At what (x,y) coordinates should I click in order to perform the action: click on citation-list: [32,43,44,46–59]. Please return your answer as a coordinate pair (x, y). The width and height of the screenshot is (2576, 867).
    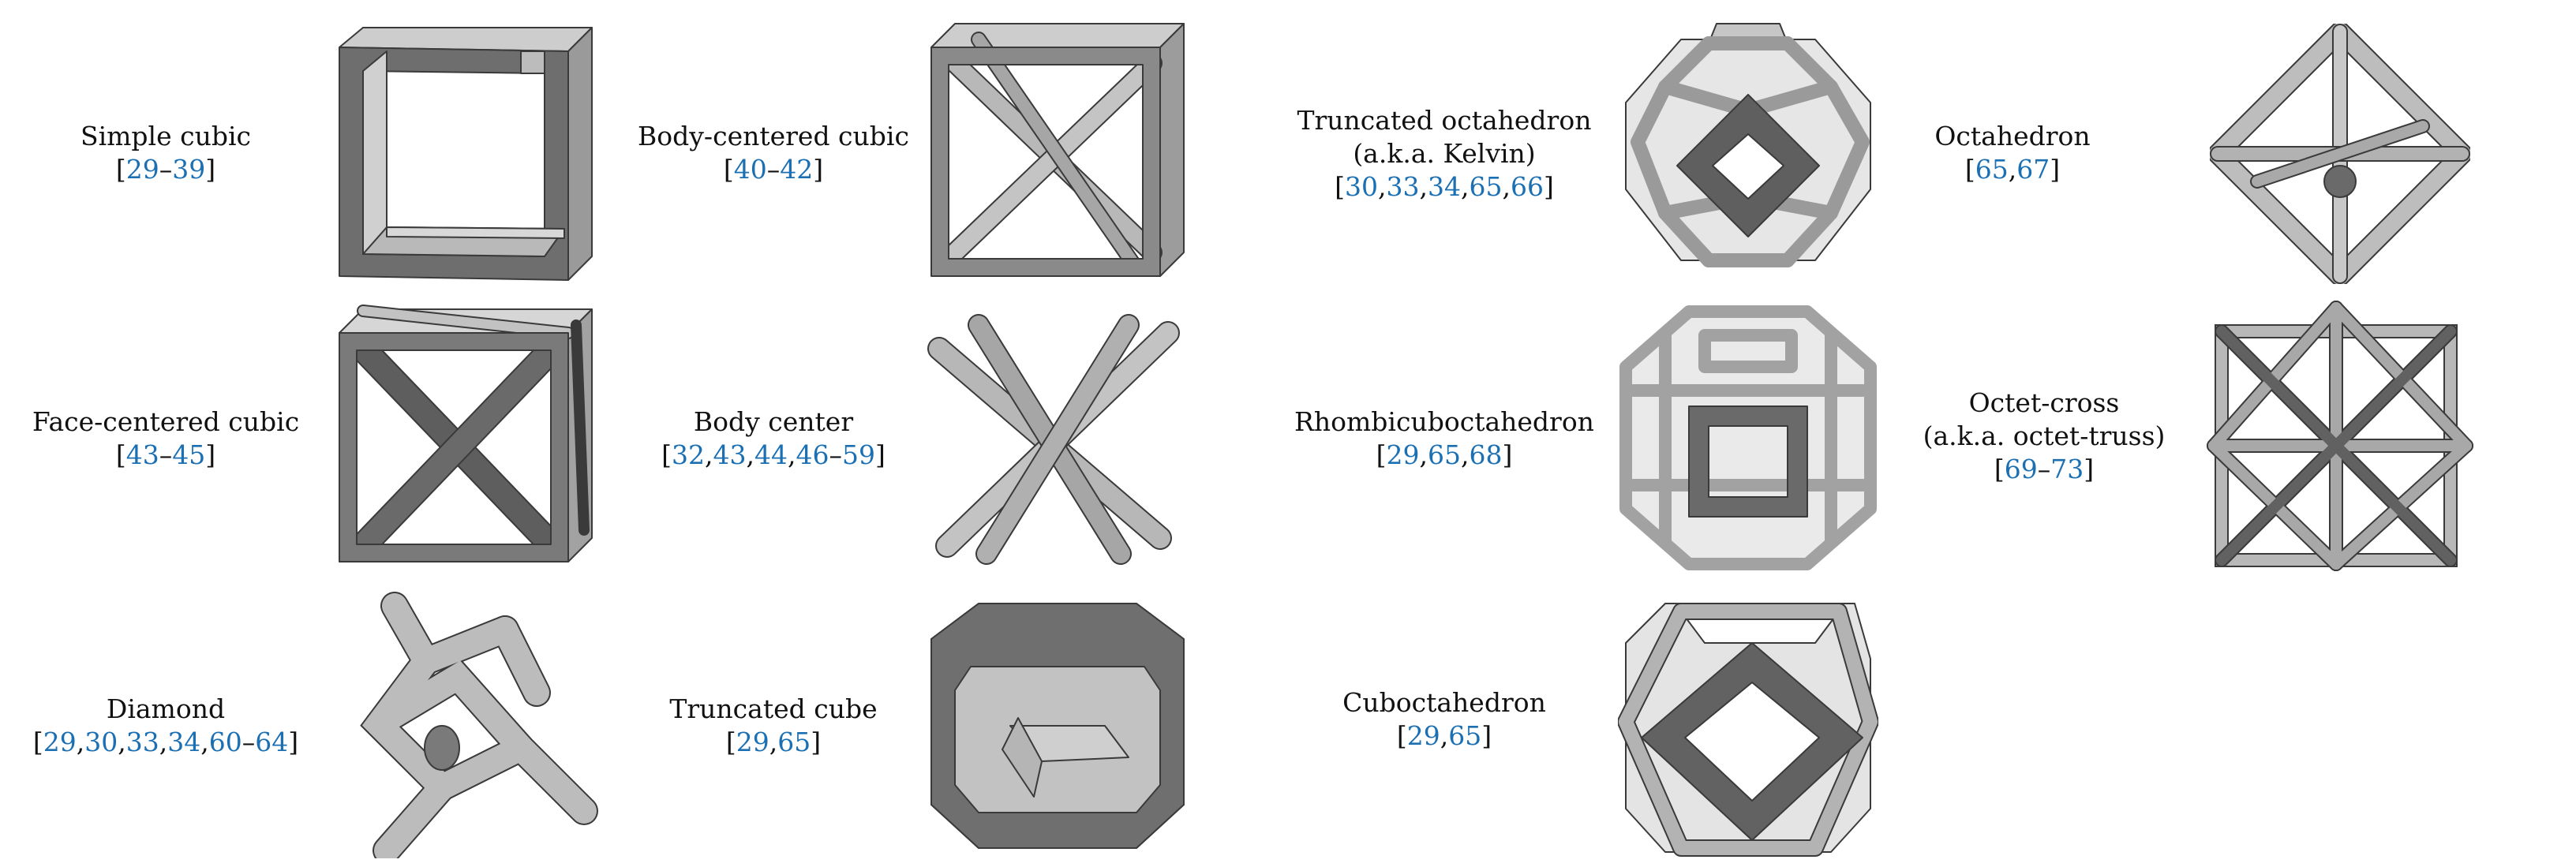
    Looking at the image, I should click on (773, 455).